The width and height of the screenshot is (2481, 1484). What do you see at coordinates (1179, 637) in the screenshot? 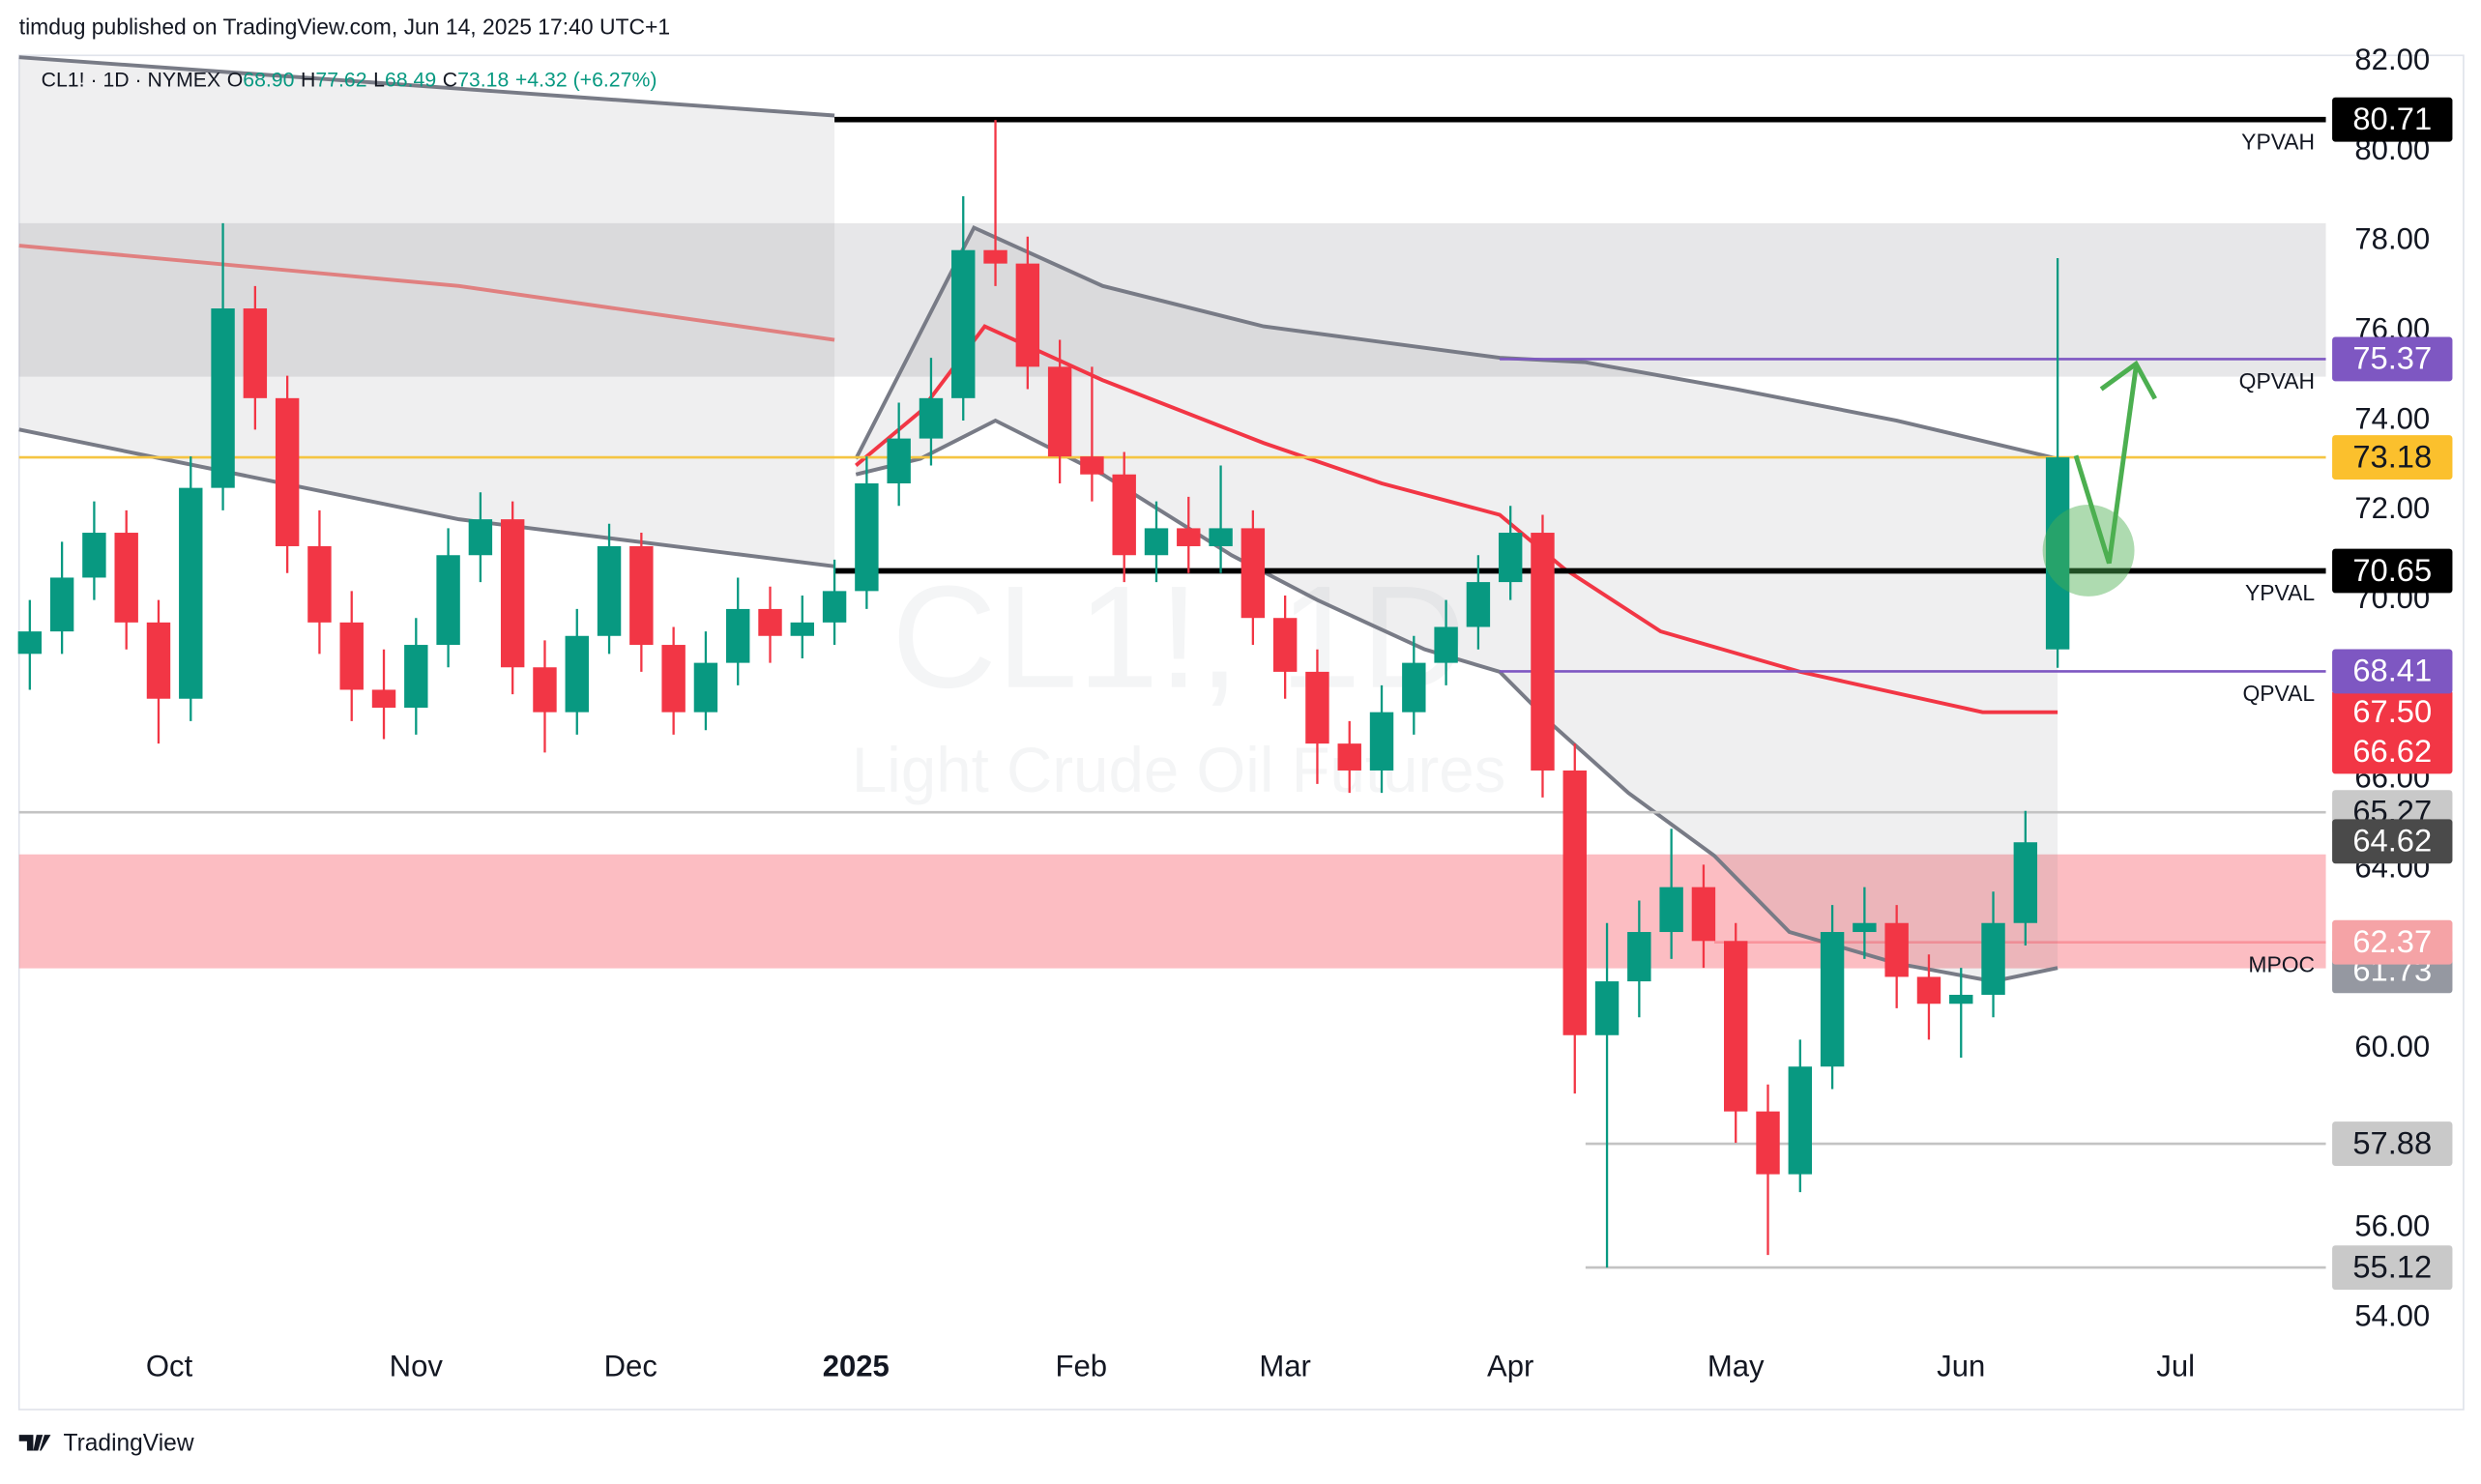
I see `watermark-title: CL1!, 1D` at bounding box center [1179, 637].